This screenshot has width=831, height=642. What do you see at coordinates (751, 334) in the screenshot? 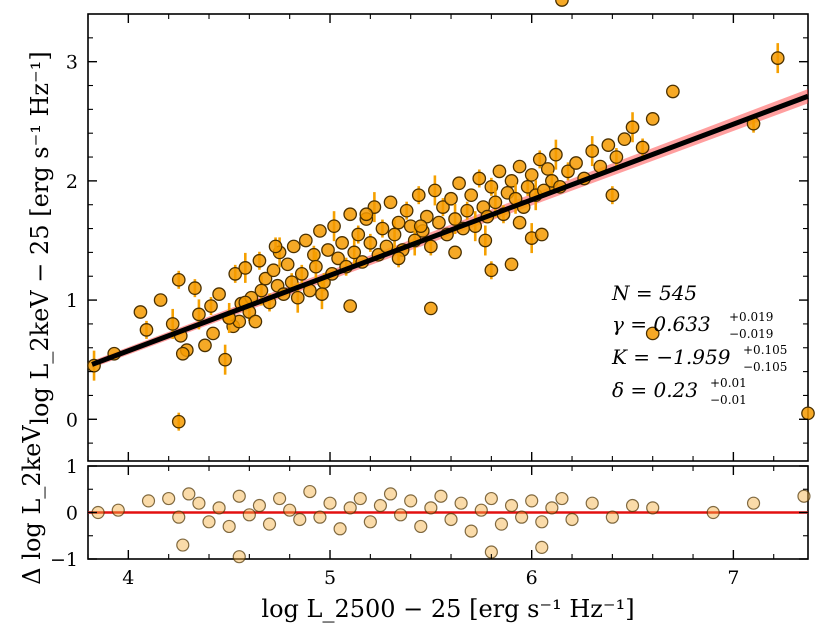
I see `annotation-gamma-sub: −0.019` at bounding box center [751, 334].